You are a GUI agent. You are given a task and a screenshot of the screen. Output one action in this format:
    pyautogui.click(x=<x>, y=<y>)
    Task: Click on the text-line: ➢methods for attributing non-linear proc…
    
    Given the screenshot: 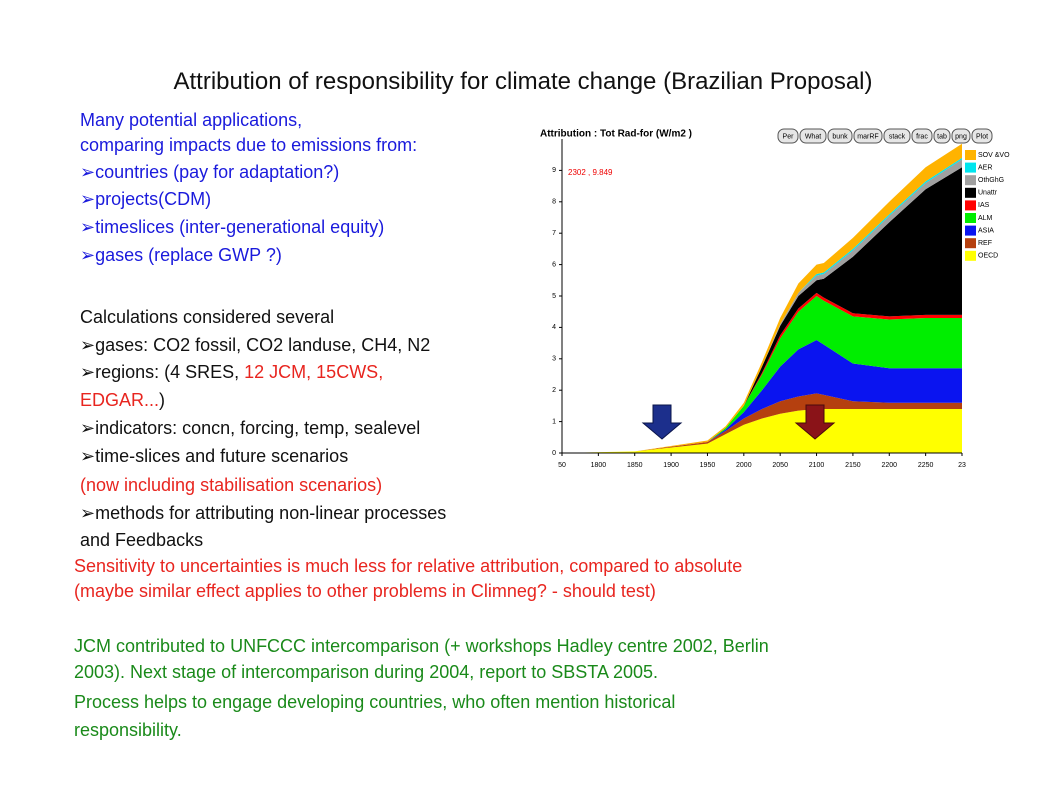 What is the action you would take?
    pyautogui.click(x=263, y=513)
    